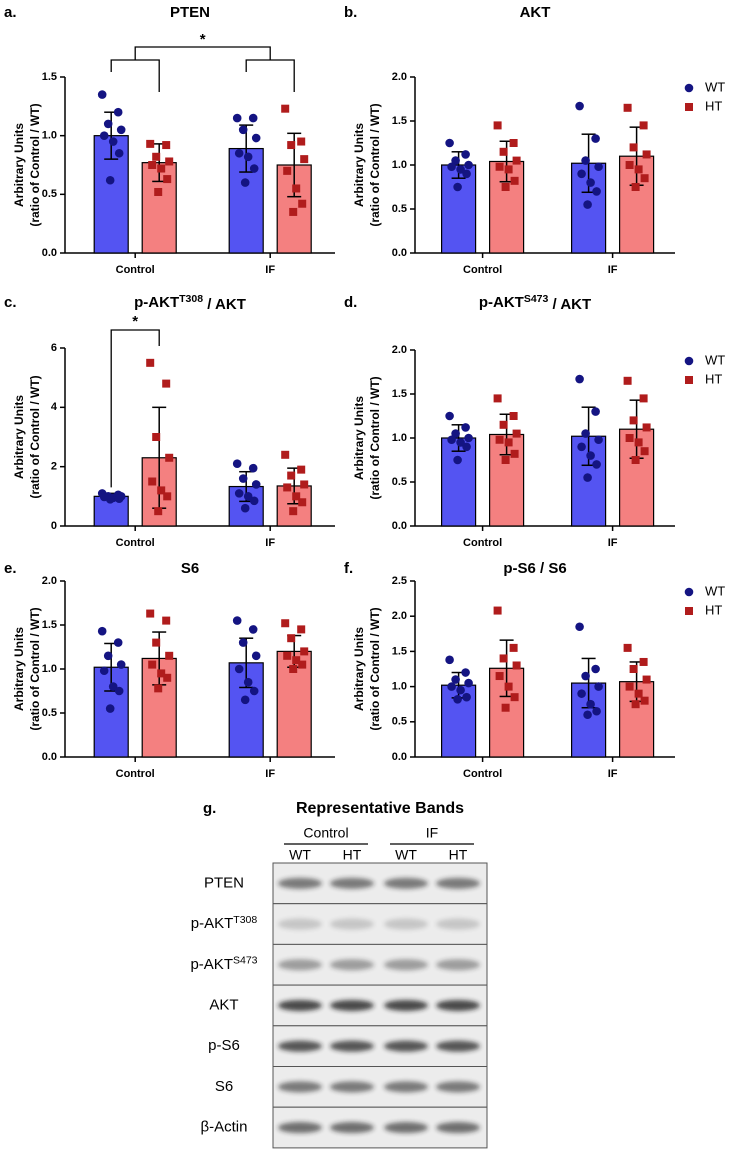  Describe the element at coordinates (224, 882) in the screenshot. I see `row-label-main: PTEN` at that location.